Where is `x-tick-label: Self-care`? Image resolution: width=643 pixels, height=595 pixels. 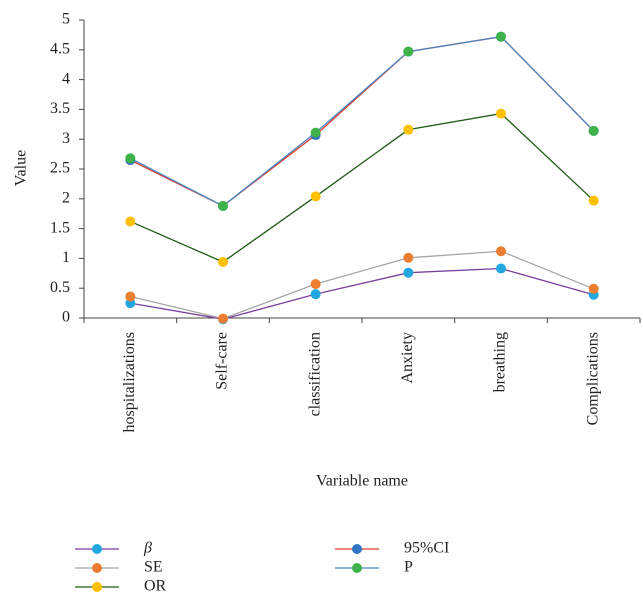
x-tick-label: Self-care is located at coordinates (222, 361).